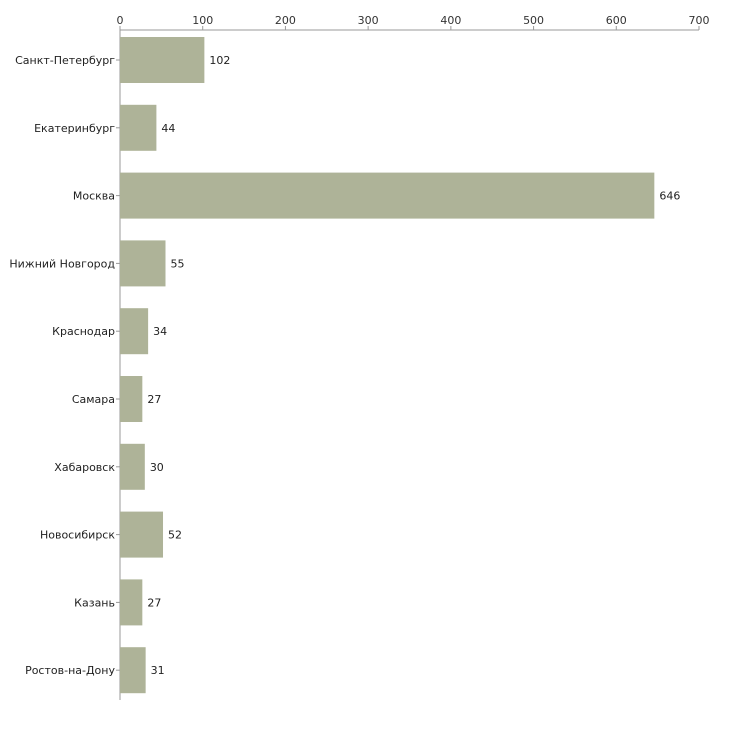 This screenshot has height=730, width=730. Describe the element at coordinates (83, 331) in the screenshot. I see `category-label: Краснодар` at that location.